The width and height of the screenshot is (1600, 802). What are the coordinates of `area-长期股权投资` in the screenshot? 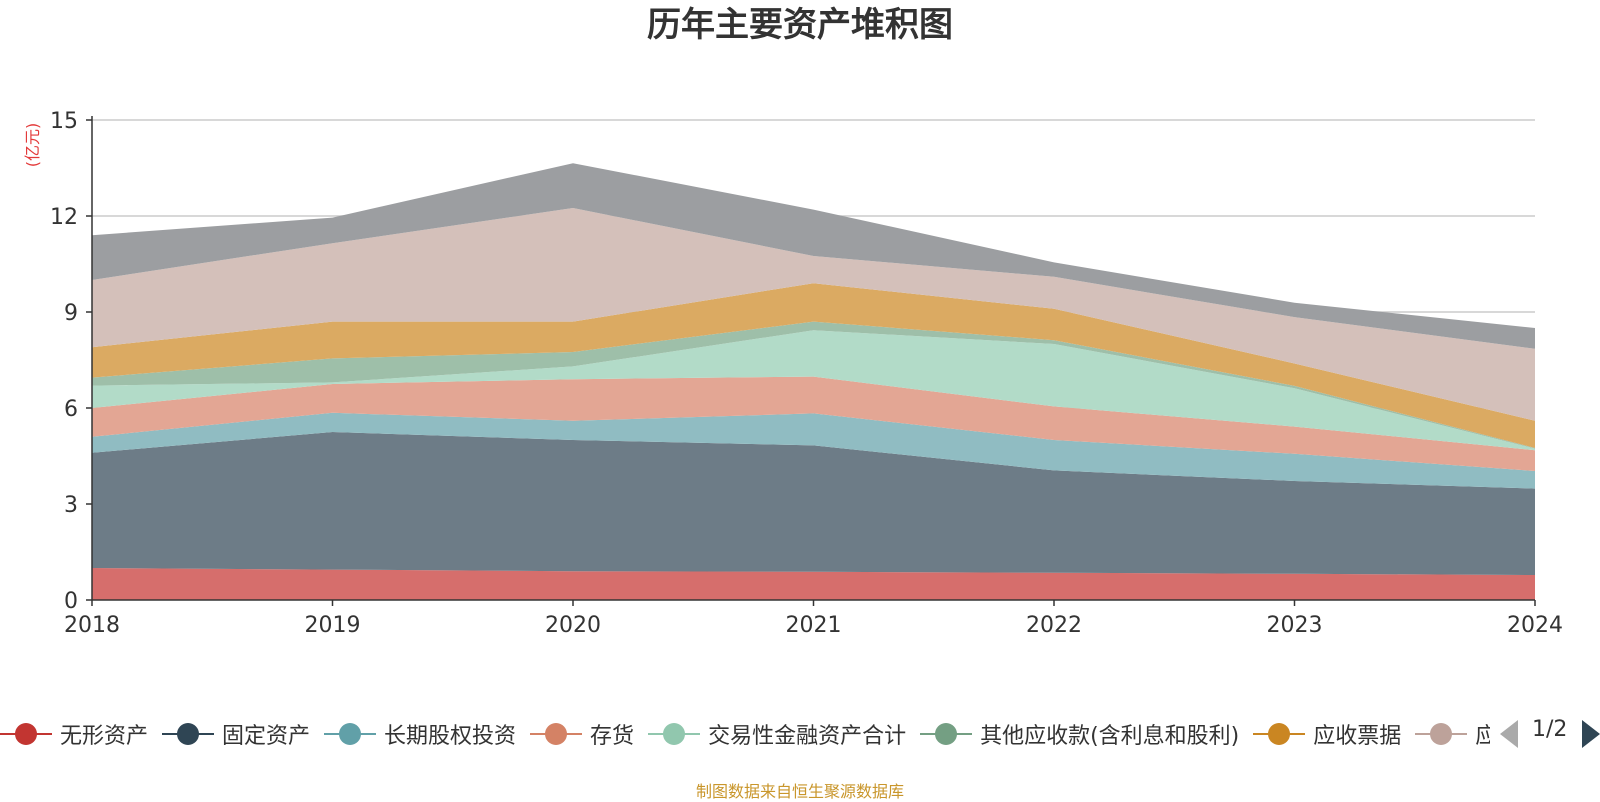 It's located at (813, 450).